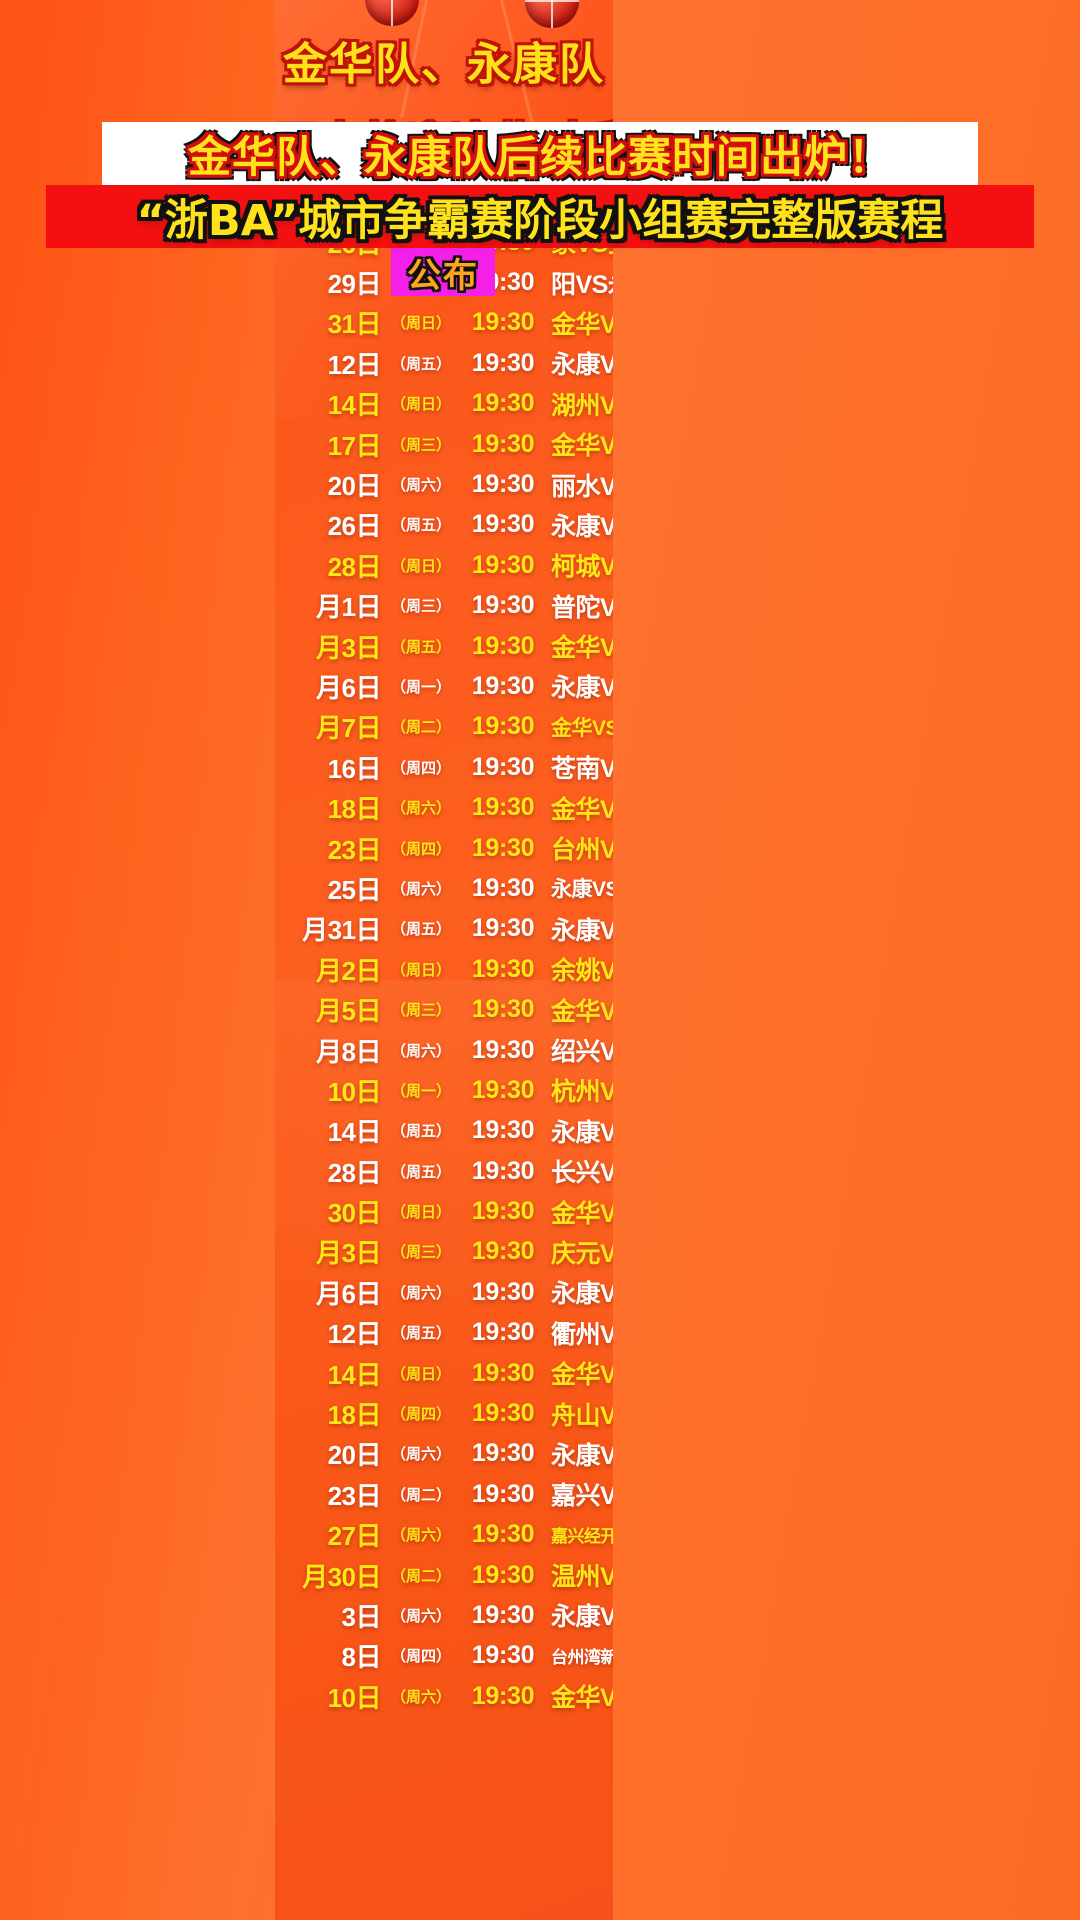 This screenshot has width=1080, height=1920. Describe the element at coordinates (582, 728) in the screenshot. I see `match-teams: 金华VS嘉兴经开区` at that location.